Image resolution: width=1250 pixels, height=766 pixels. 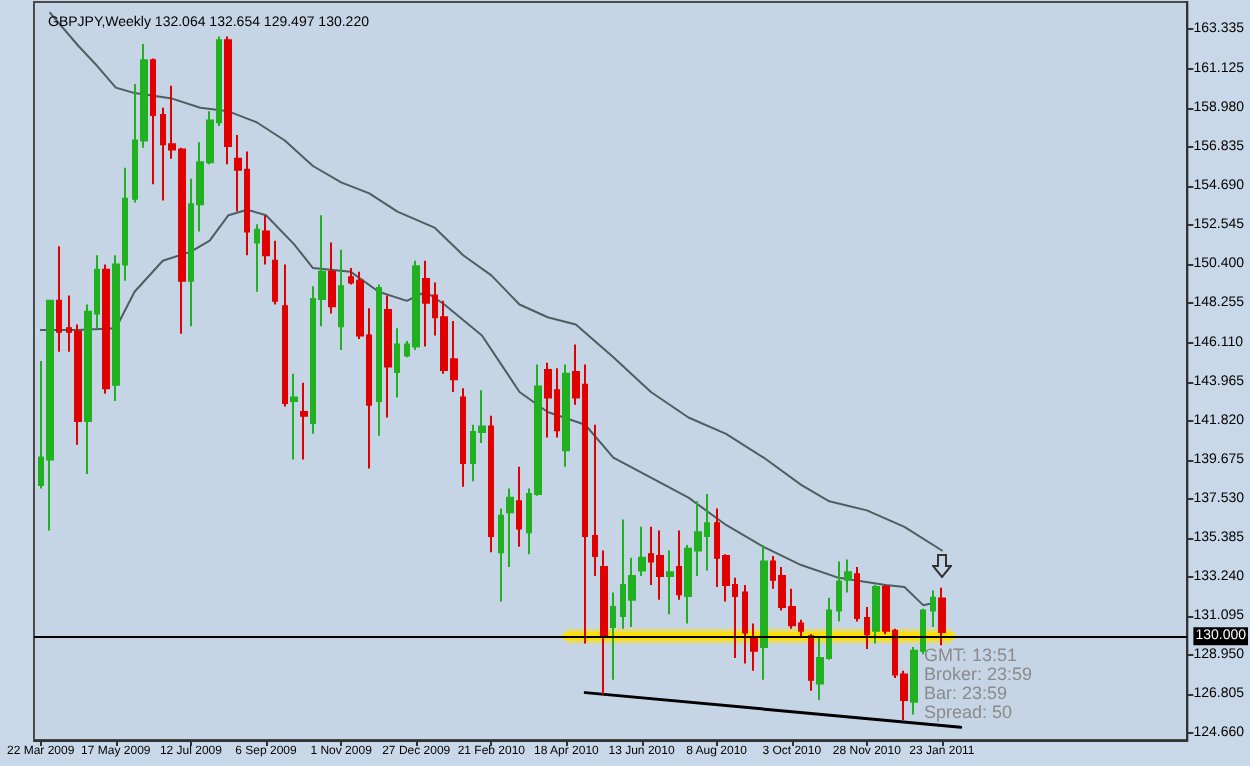 What do you see at coordinates (978, 674) in the screenshot?
I see `annotation: Broker: 23:59` at bounding box center [978, 674].